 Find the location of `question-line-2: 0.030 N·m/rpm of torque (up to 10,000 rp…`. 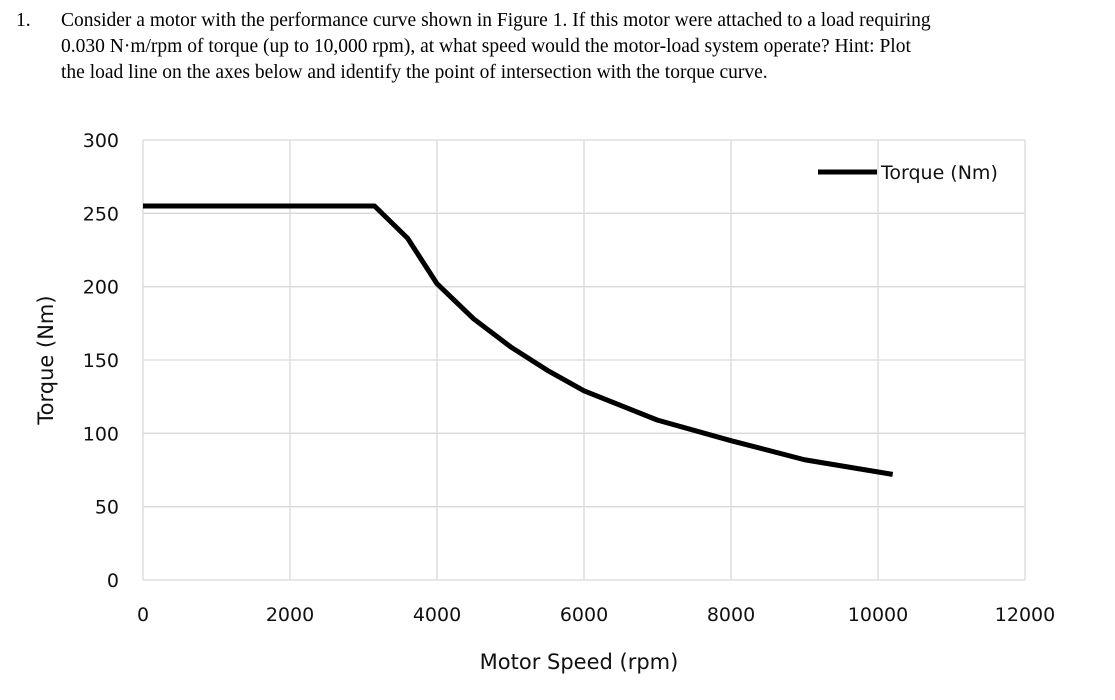

question-line-2: 0.030 N·m/rpm of torque (up to 10,000 rp… is located at coordinates (486, 46).